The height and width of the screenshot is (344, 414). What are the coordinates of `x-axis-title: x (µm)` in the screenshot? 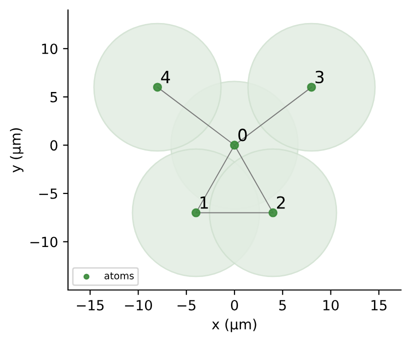 It's located at (234, 325).